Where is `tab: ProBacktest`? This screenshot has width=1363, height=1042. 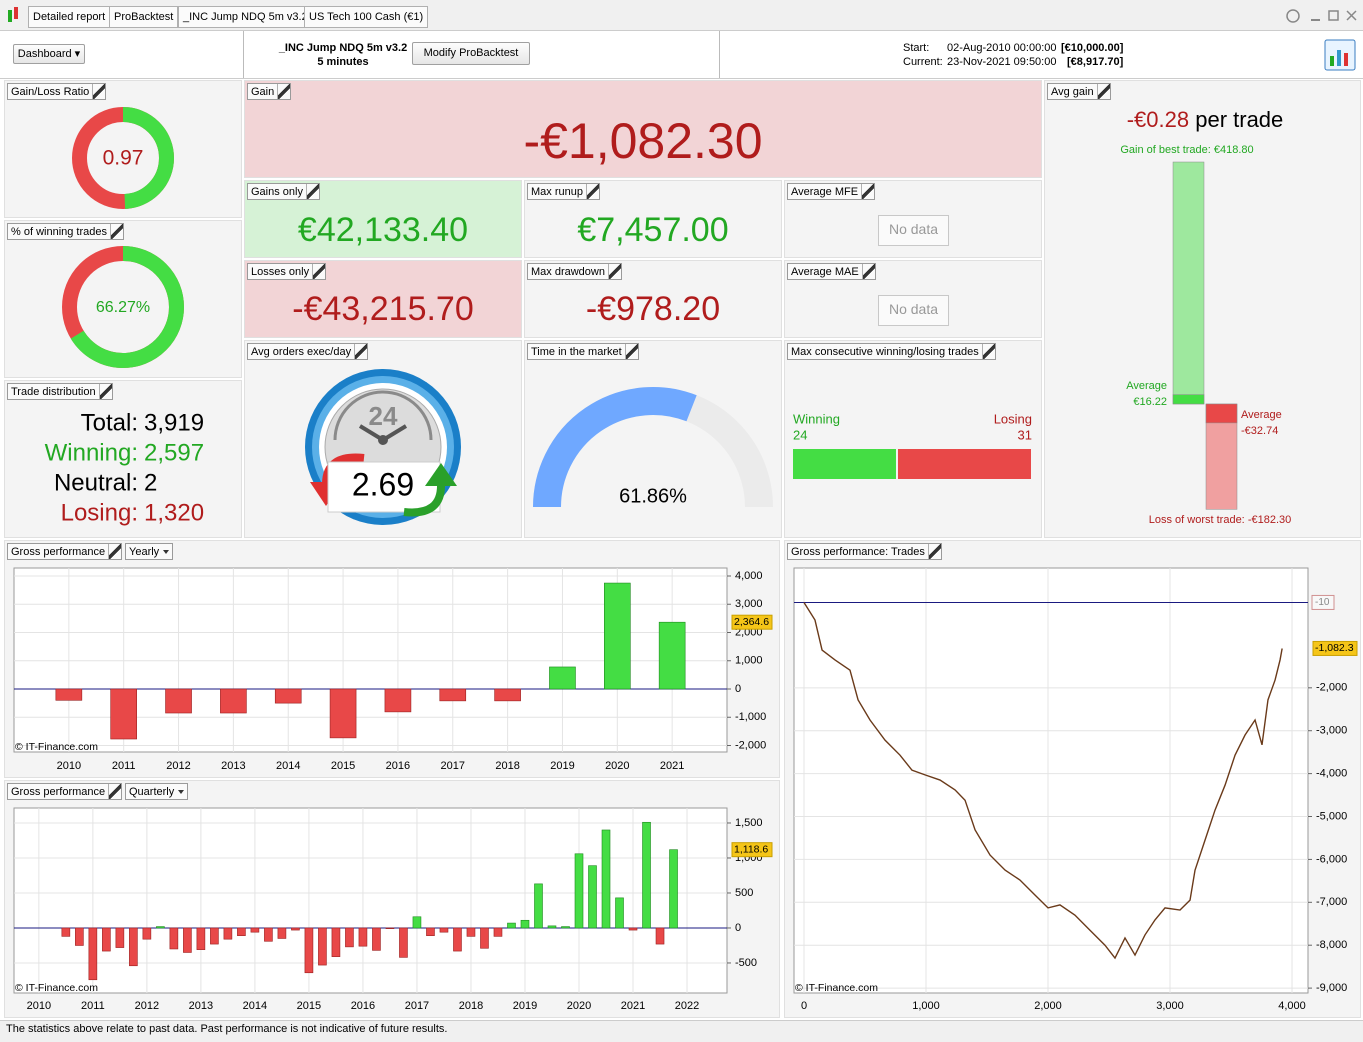 tab: ProBacktest is located at coordinates (144, 17).